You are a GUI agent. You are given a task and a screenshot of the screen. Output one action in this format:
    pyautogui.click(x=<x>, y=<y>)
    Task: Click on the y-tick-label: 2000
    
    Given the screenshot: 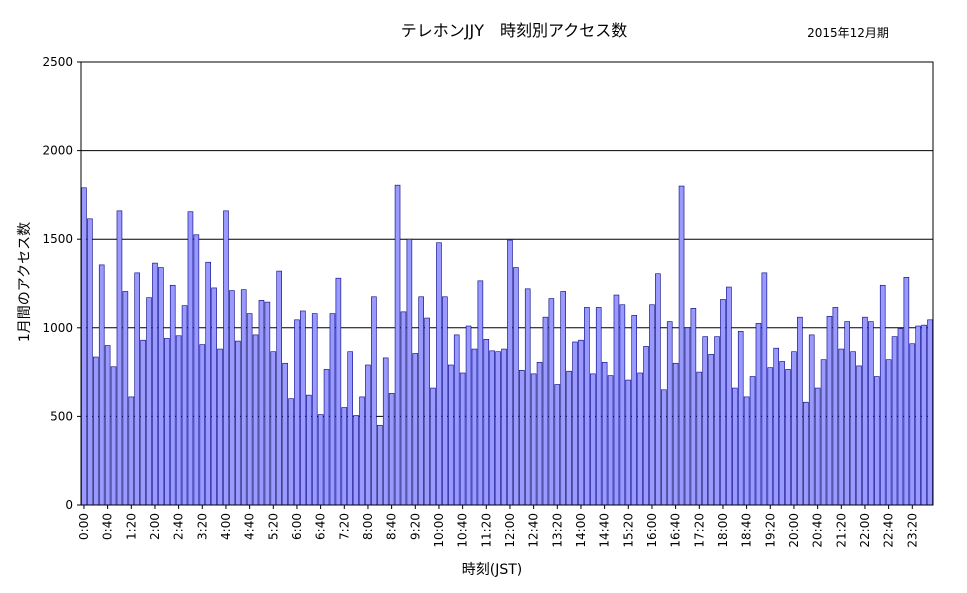 What is the action you would take?
    pyautogui.click(x=57, y=151)
    